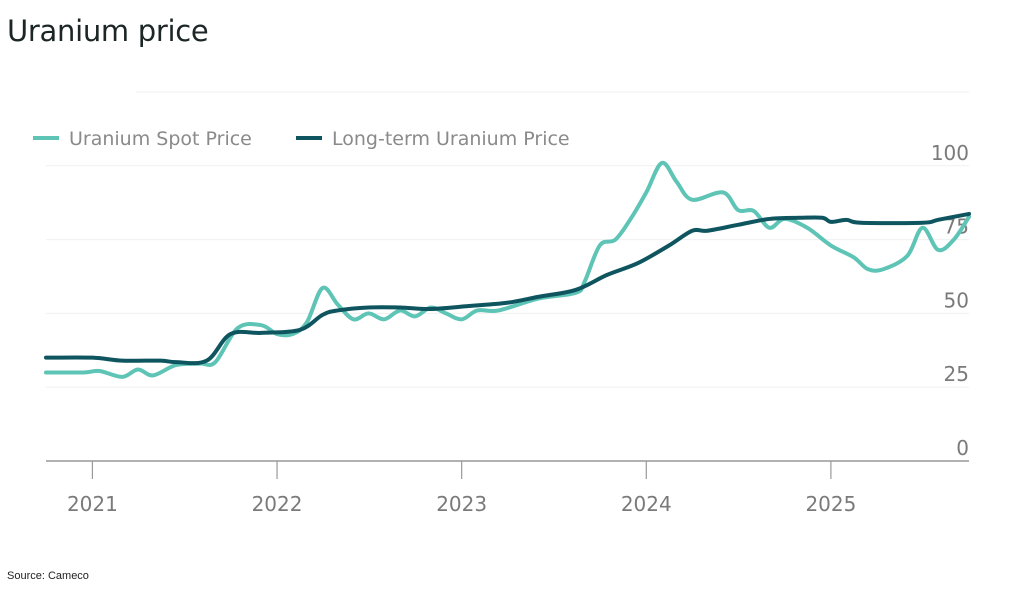 This screenshot has height=599, width=1024. Describe the element at coordinates (92, 504) in the screenshot. I see `x-tick-label: 2021` at that location.